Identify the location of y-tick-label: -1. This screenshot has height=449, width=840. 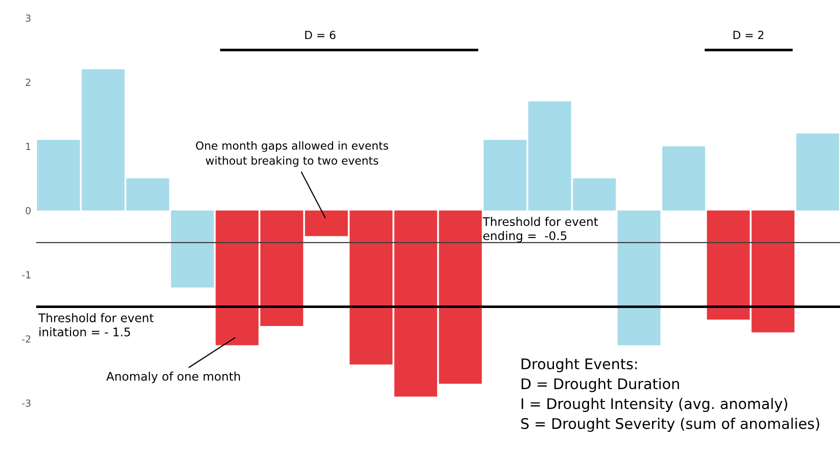
(26, 274).